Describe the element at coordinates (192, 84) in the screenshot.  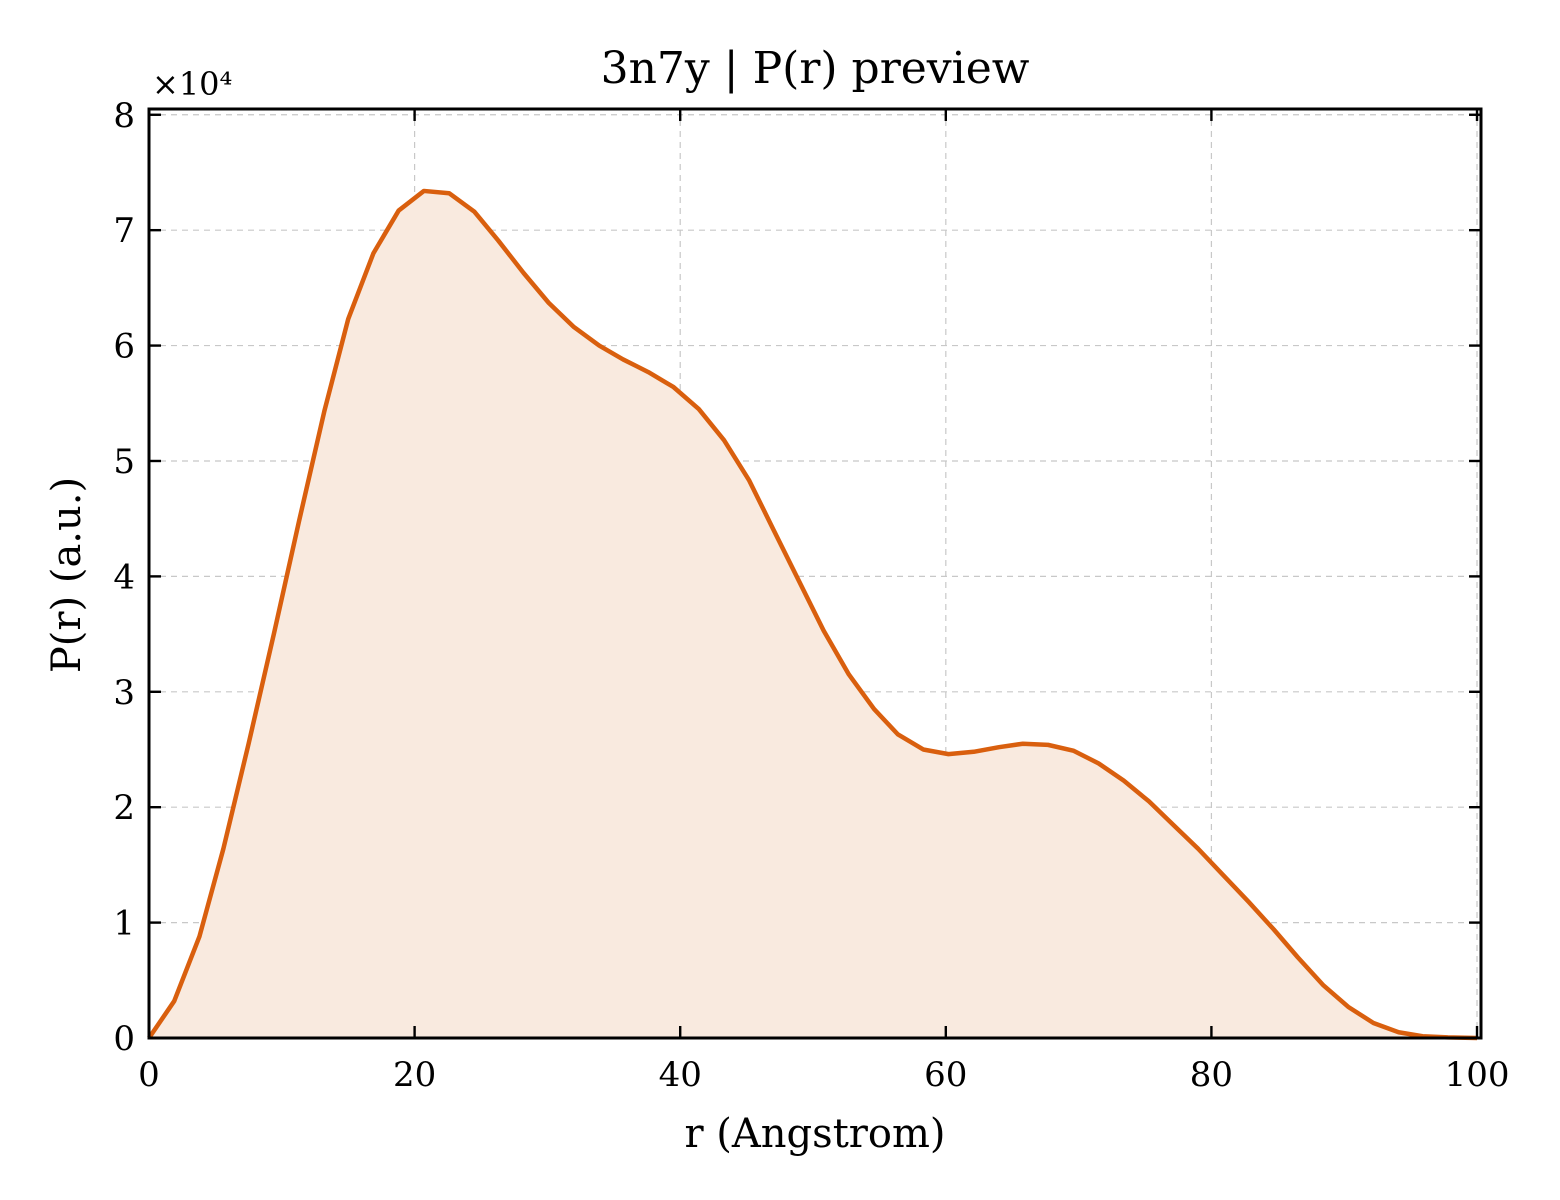
I see `y-scale-label: ×10⁴` at that location.